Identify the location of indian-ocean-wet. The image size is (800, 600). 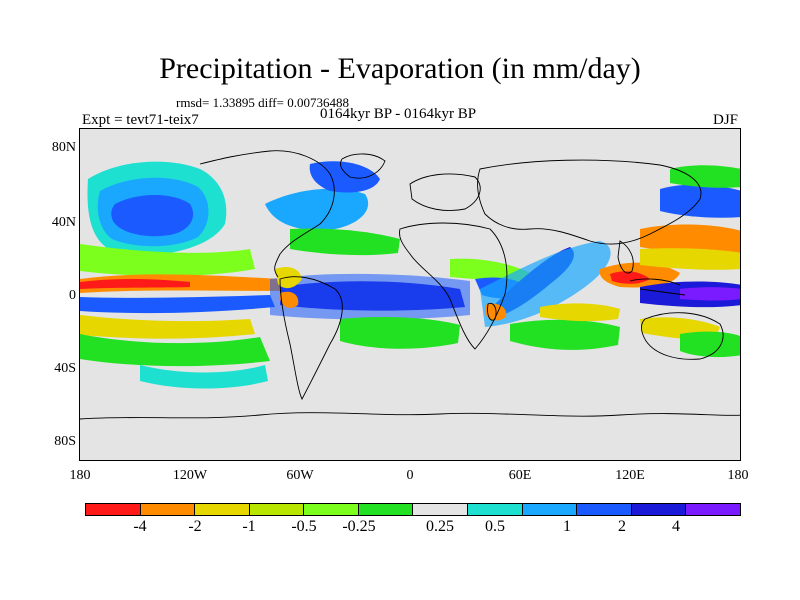
(545, 284).